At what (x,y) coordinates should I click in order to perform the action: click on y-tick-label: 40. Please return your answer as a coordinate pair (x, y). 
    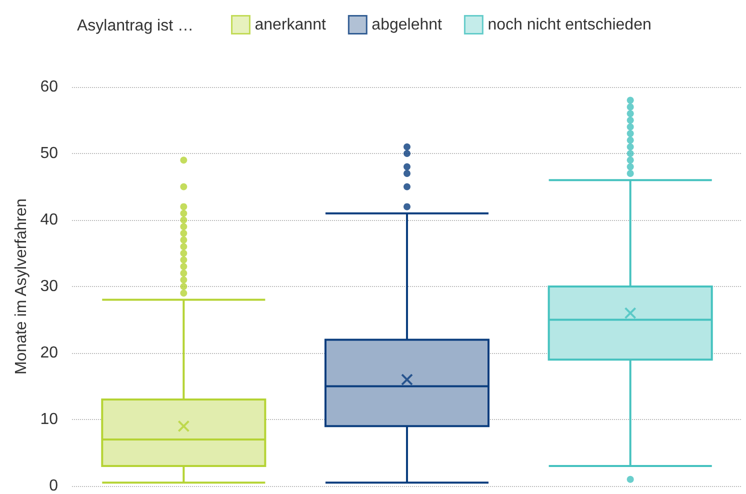
    Looking at the image, I should click on (49, 220).